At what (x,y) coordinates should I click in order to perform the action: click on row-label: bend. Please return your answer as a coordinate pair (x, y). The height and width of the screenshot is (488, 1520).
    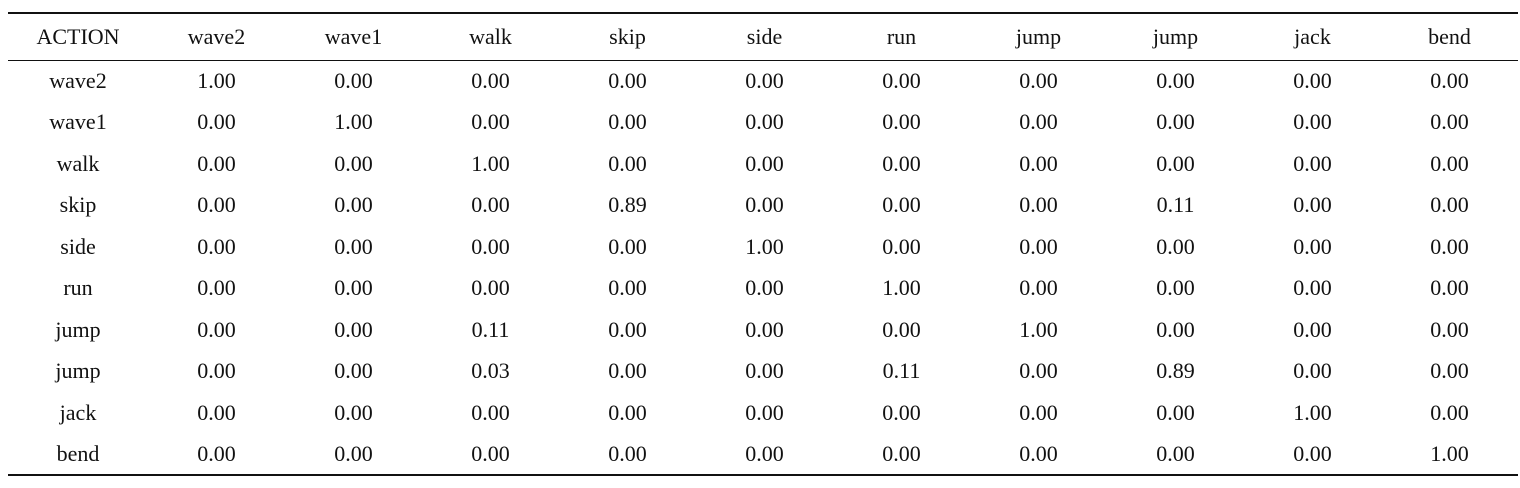
    Looking at the image, I should click on (78, 454).